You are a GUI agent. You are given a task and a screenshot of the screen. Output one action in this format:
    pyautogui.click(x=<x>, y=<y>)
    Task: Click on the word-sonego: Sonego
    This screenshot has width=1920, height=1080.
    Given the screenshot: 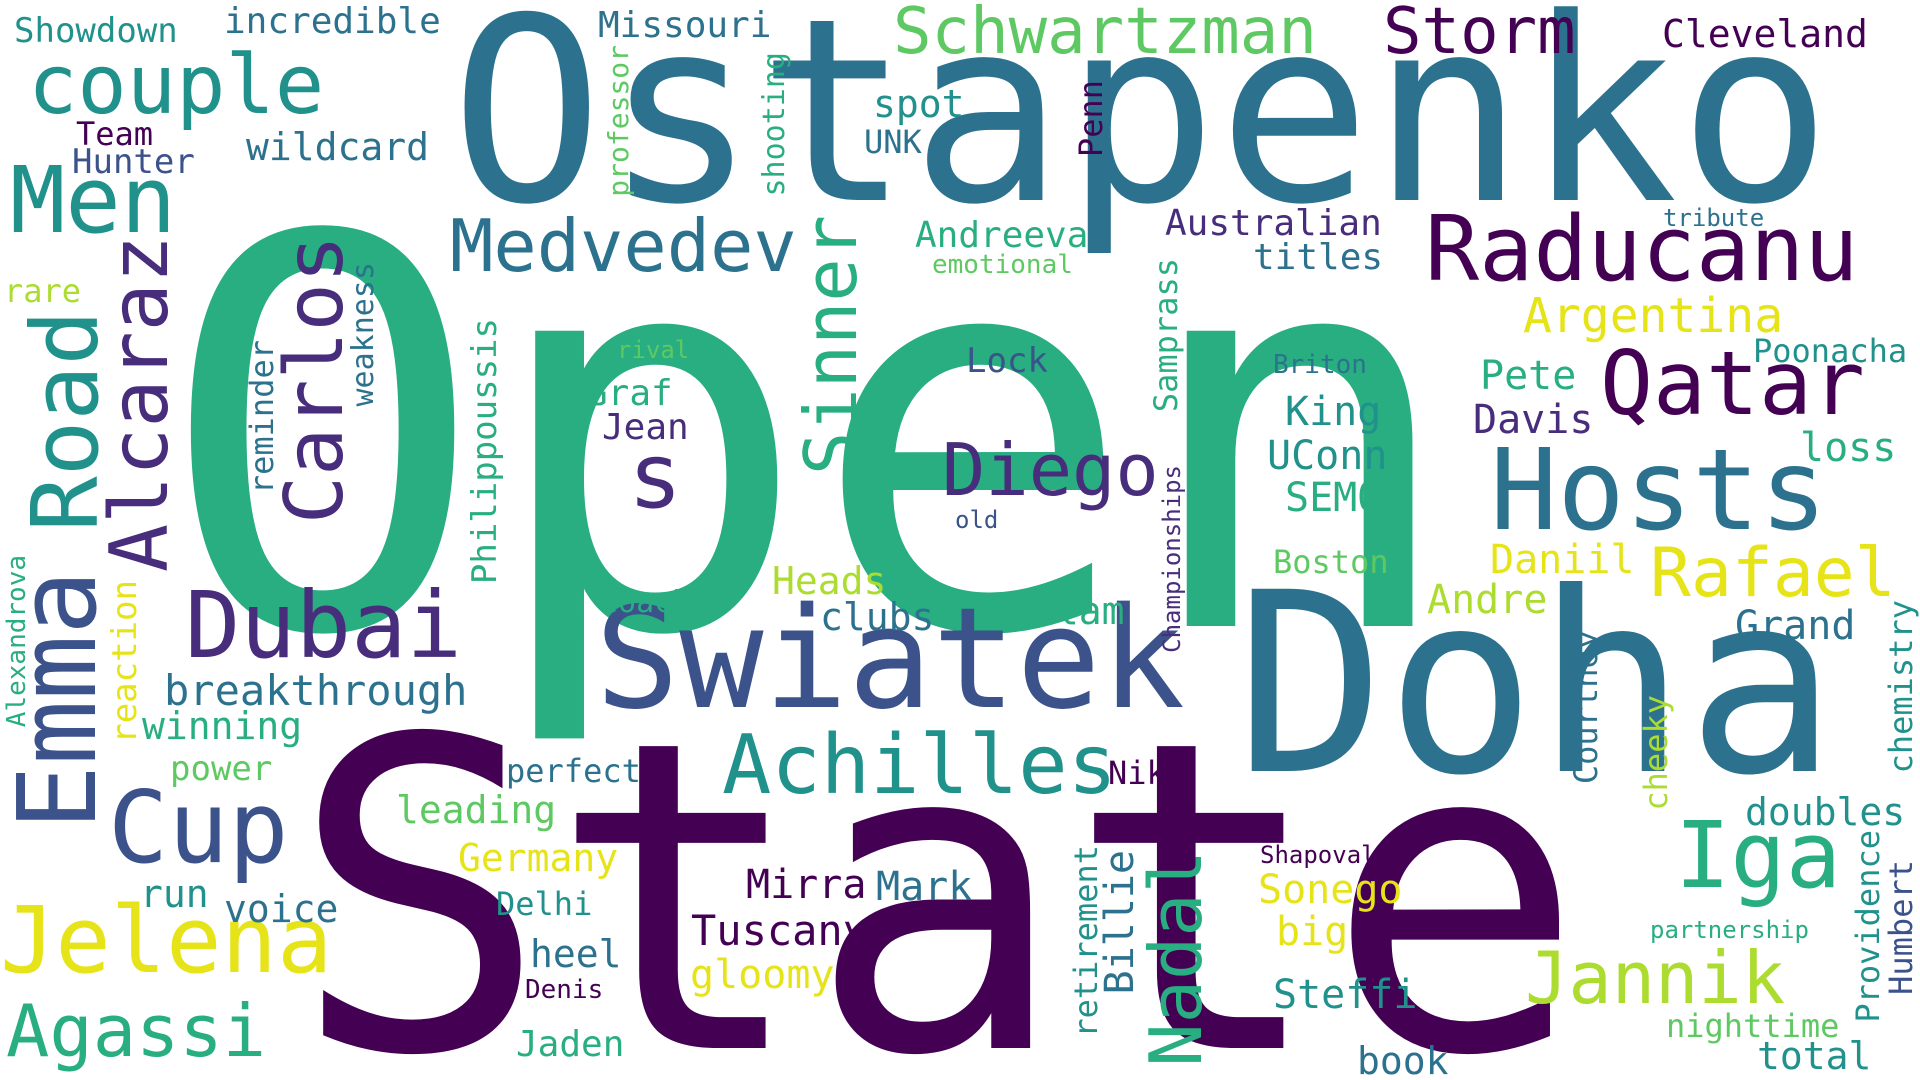 What is the action you would take?
    pyautogui.click(x=1330, y=890)
    